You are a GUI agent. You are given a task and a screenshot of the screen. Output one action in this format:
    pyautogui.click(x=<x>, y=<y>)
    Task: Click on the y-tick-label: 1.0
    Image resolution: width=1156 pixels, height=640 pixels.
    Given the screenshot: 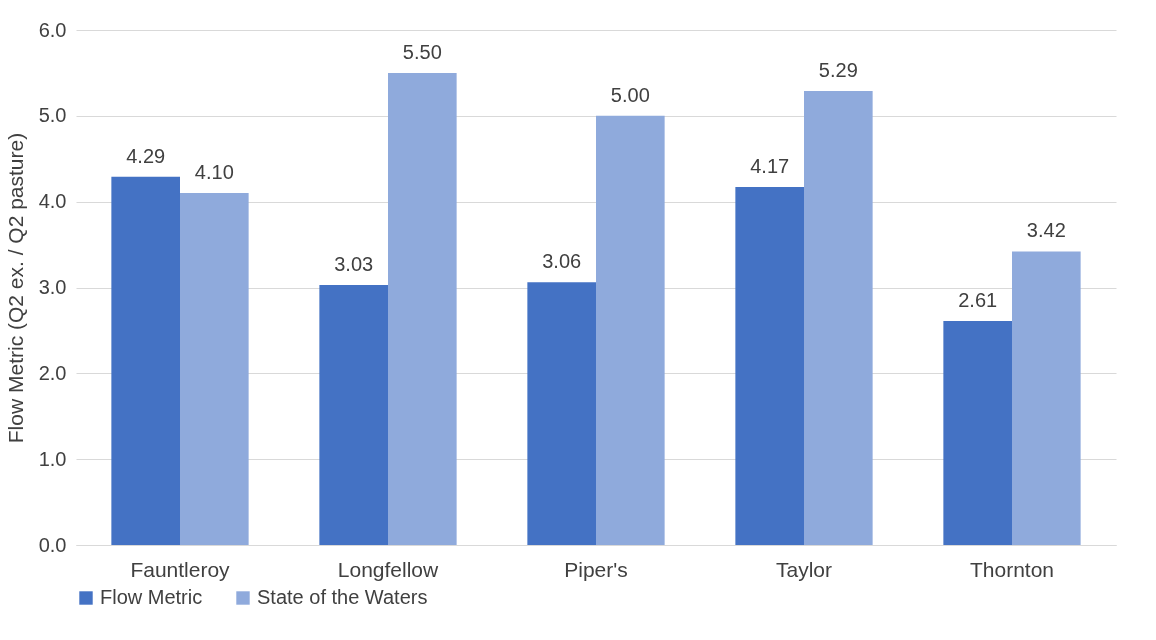 What is the action you would take?
    pyautogui.click(x=52, y=458)
    